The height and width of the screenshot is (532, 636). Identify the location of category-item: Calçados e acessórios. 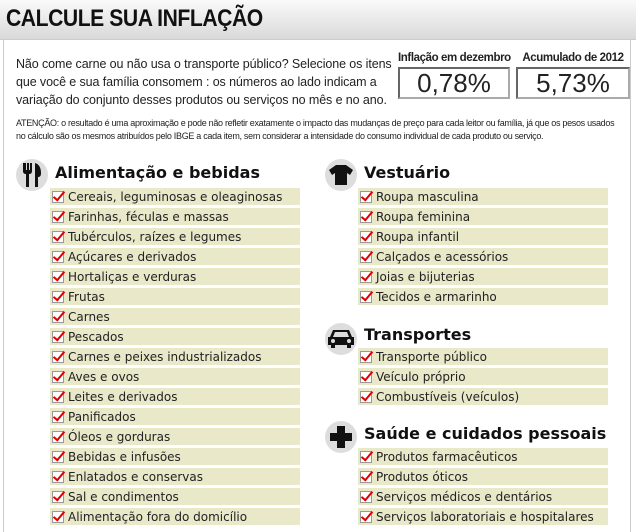
(483, 256).